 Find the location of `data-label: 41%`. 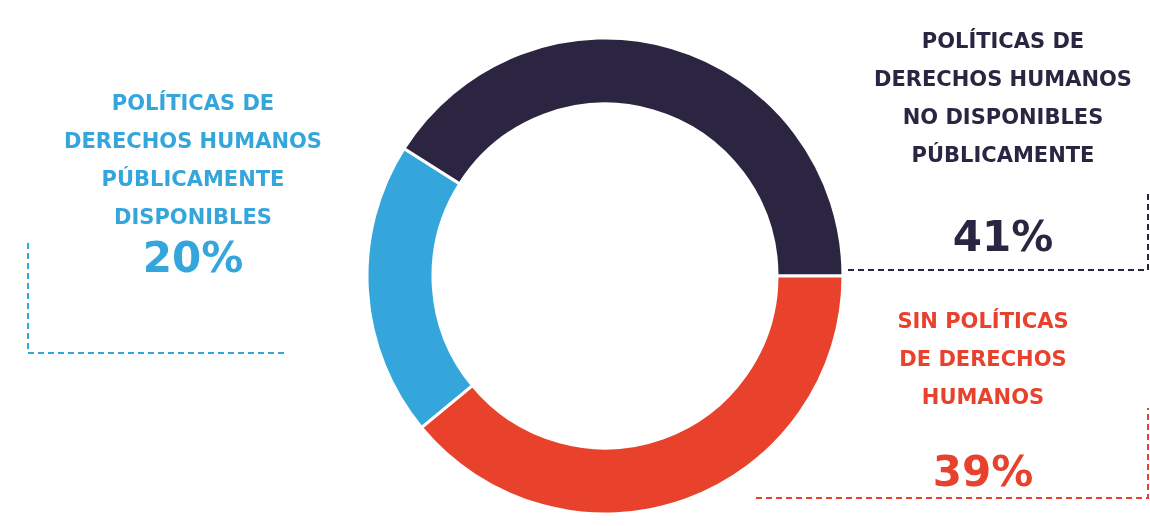

data-label: 41% is located at coordinates (1003, 236).